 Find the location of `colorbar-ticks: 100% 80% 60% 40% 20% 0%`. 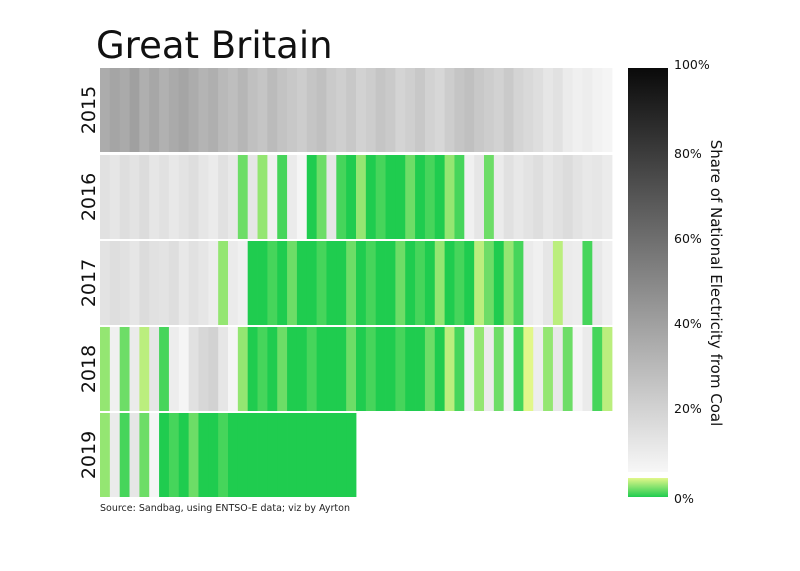

colorbar-ticks: 100% 80% 60% 40% 20% 0% is located at coordinates (692, 281).